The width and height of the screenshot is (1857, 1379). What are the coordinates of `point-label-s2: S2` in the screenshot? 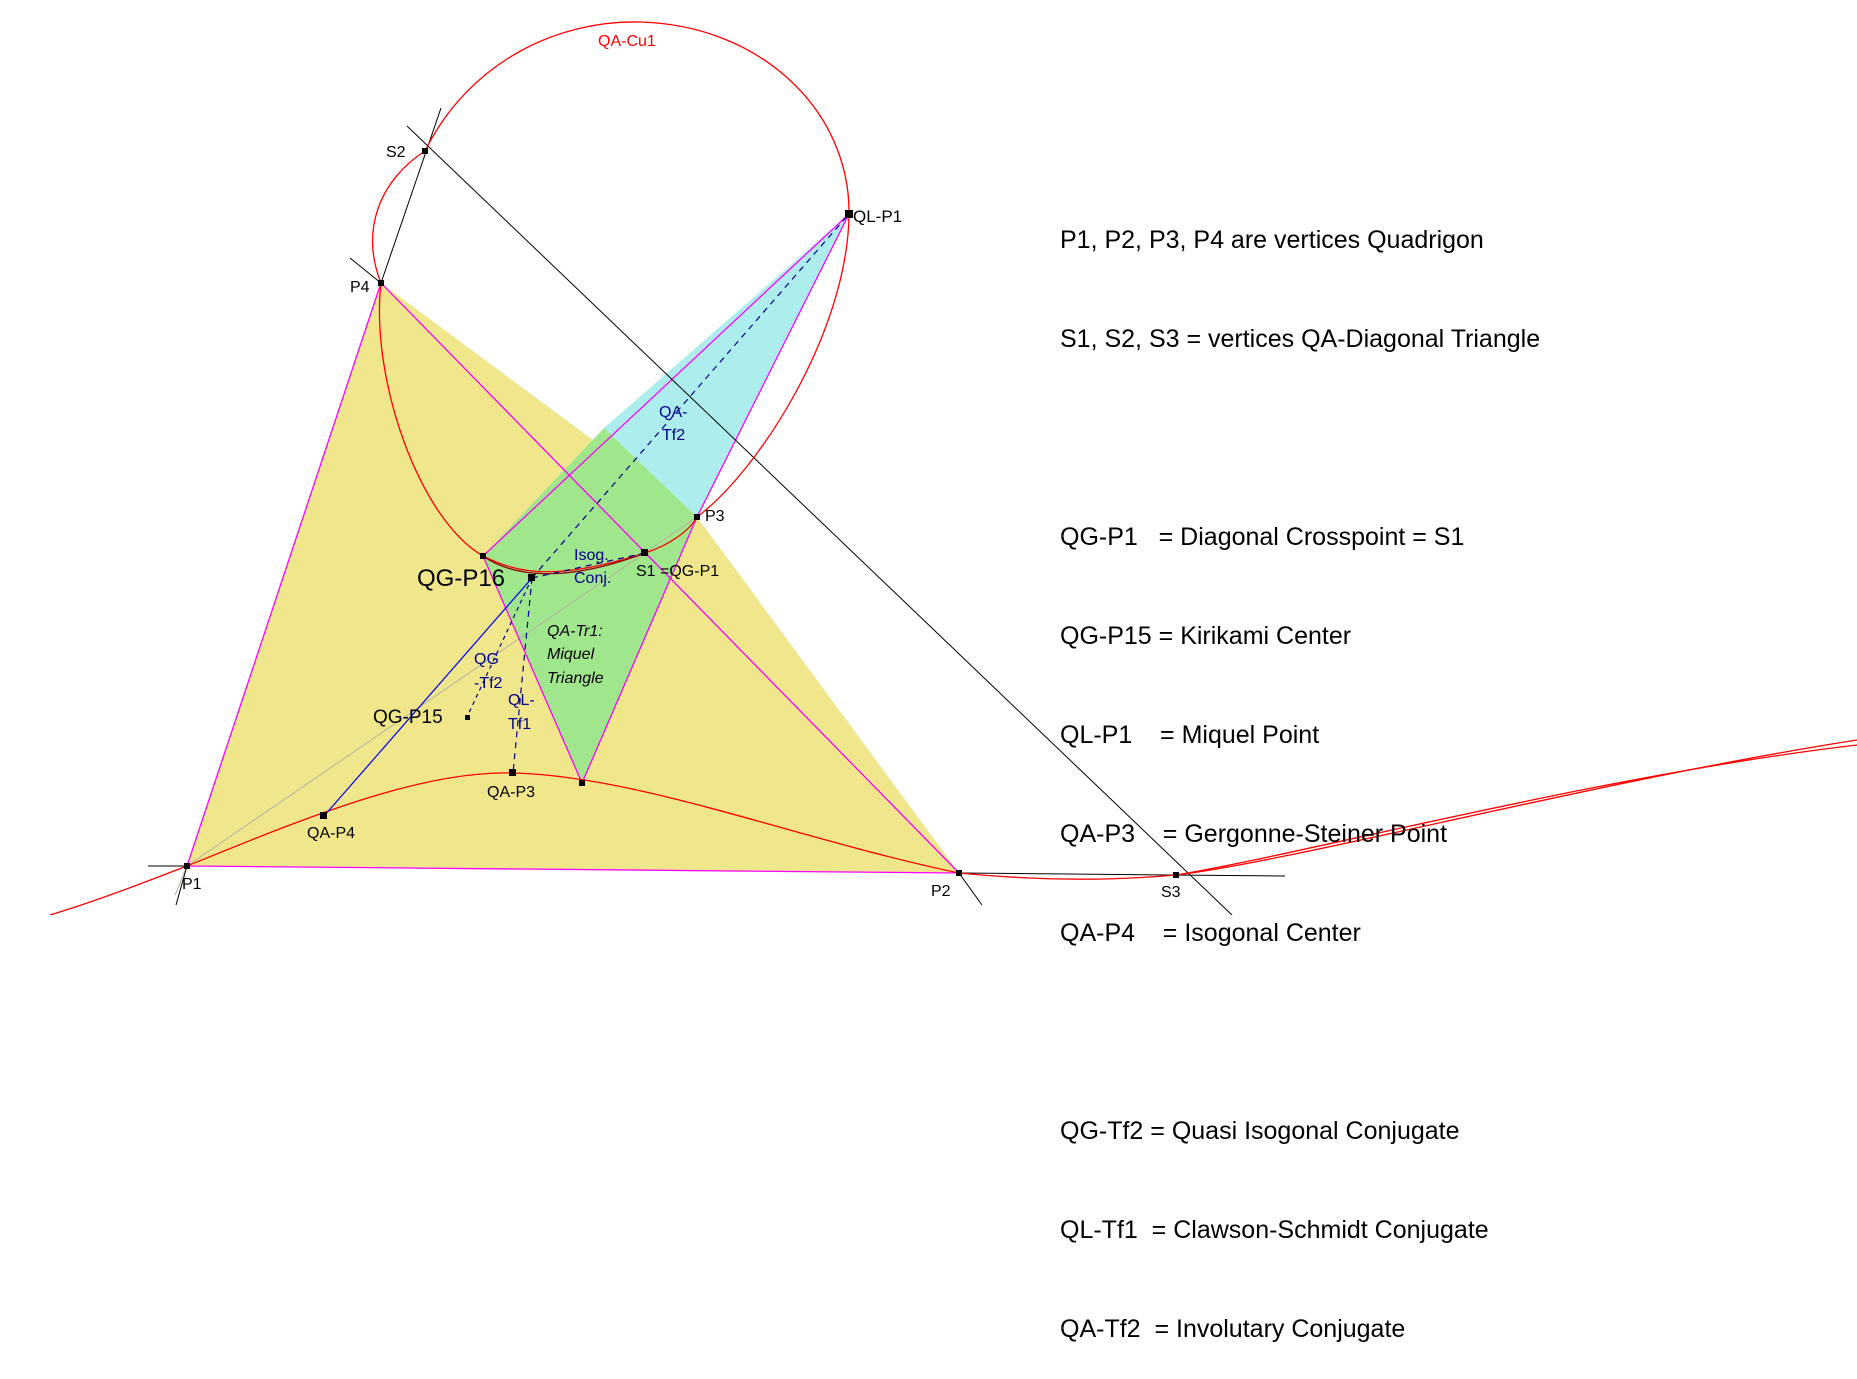 It's located at (396, 152).